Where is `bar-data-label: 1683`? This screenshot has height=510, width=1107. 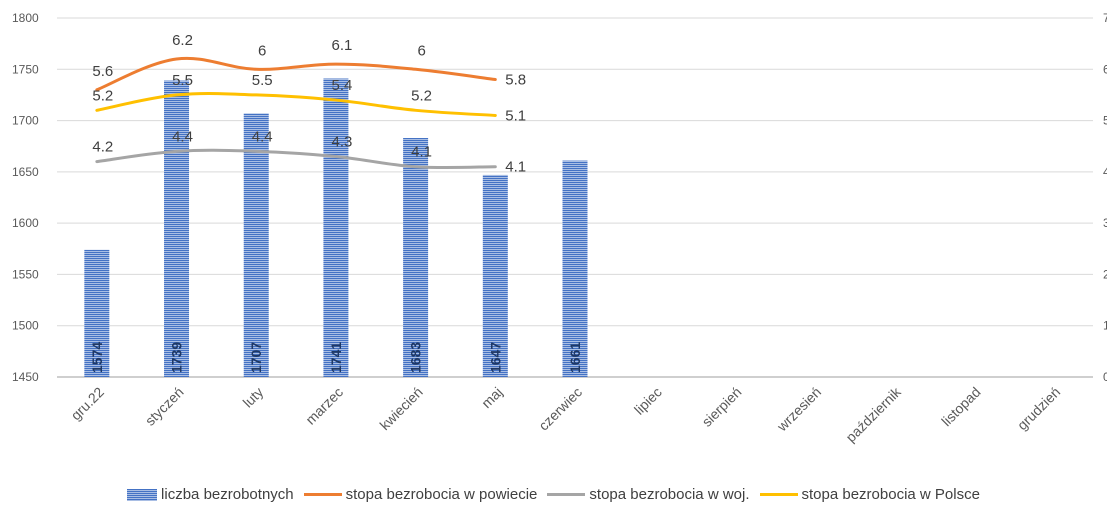 bar-data-label: 1683 is located at coordinates (416, 357).